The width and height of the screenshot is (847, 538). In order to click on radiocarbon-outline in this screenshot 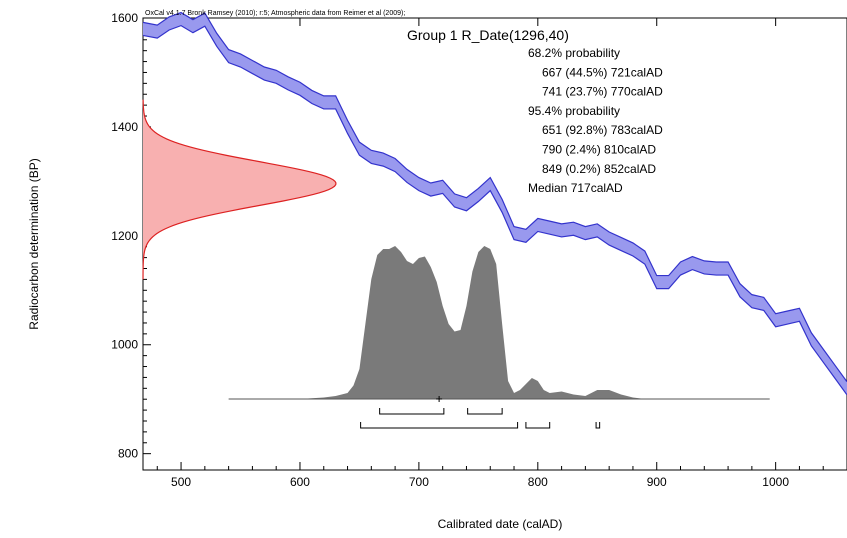, I will do `click(239, 189)`.